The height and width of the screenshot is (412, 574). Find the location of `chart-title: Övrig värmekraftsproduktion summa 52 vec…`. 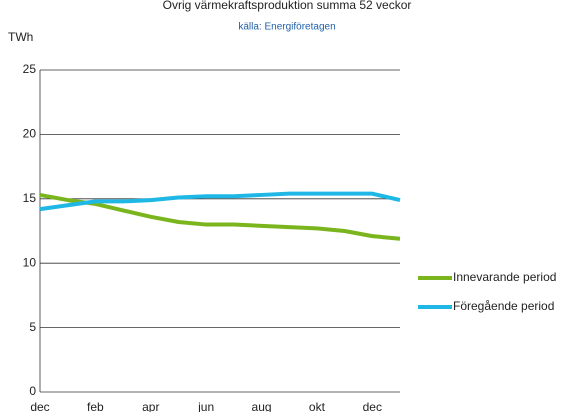

chart-title: Övrig värmekraftsproduktion summa 52 vec… is located at coordinates (287, 6).